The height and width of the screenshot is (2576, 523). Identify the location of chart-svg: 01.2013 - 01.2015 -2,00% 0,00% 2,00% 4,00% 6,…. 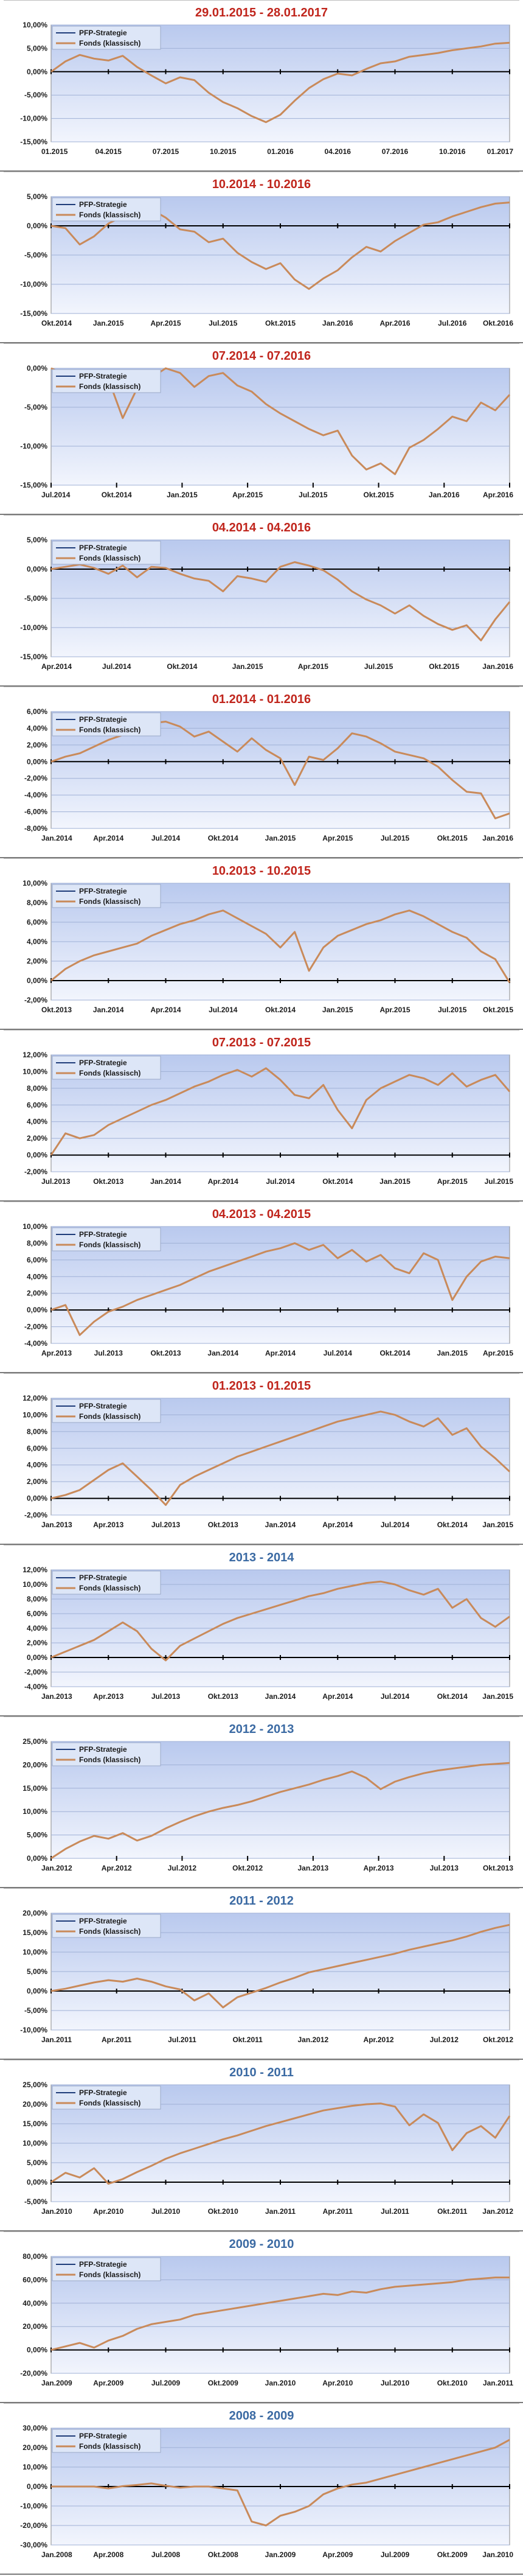
(268, 1454).